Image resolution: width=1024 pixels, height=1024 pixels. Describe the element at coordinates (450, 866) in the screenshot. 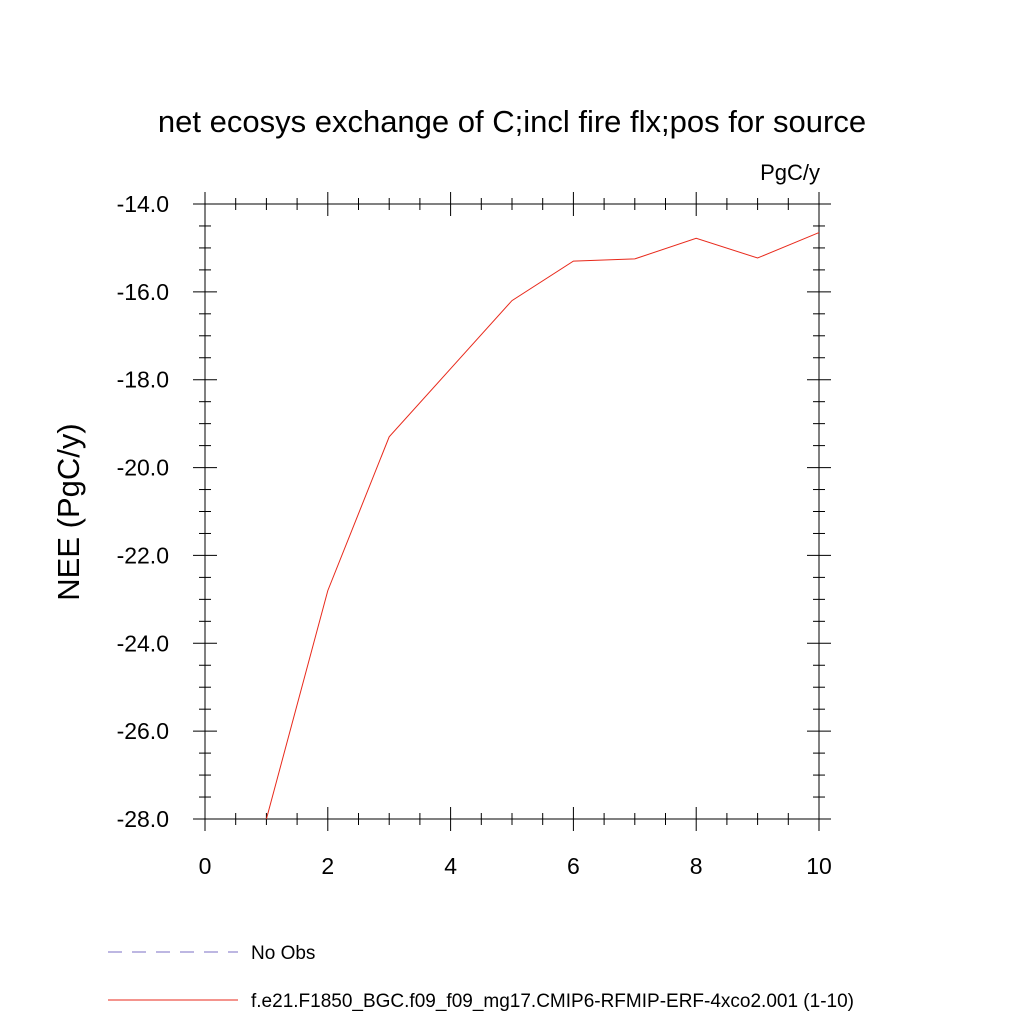

I see `x-tick-label: 4` at that location.